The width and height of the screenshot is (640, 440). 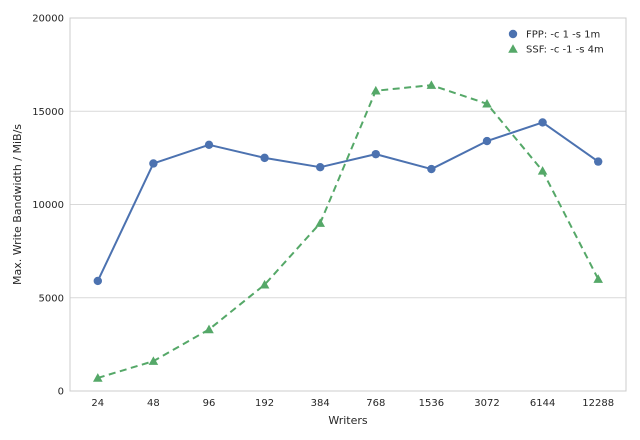 What do you see at coordinates (375, 403) in the screenshot?
I see `x-tick-label: 768` at bounding box center [375, 403].